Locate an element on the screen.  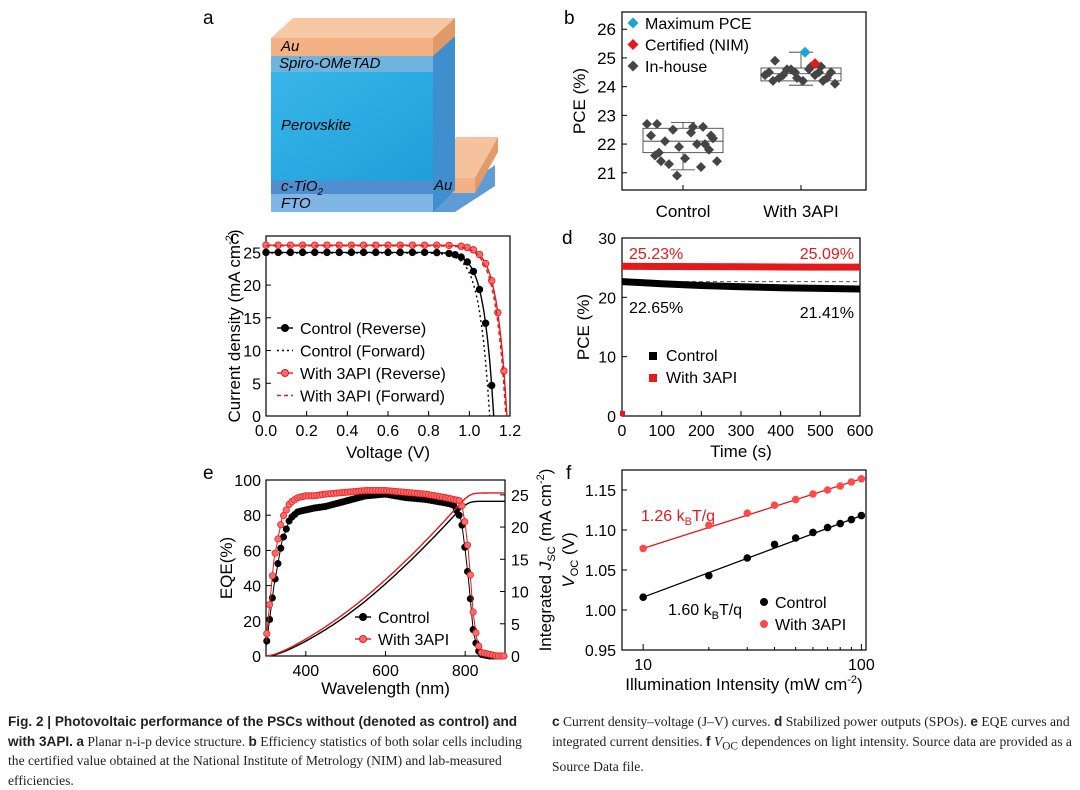
label-au-top: Au is located at coordinates (290, 46).